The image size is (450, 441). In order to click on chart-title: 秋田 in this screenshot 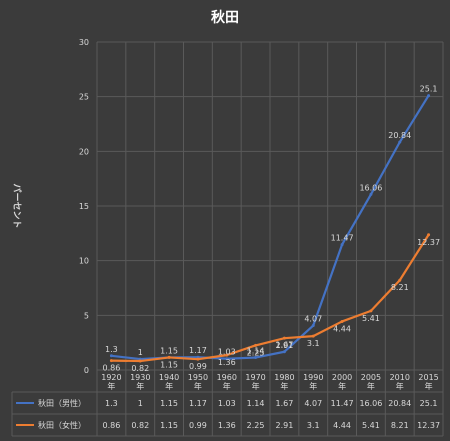, I will do `click(225, 17)`.